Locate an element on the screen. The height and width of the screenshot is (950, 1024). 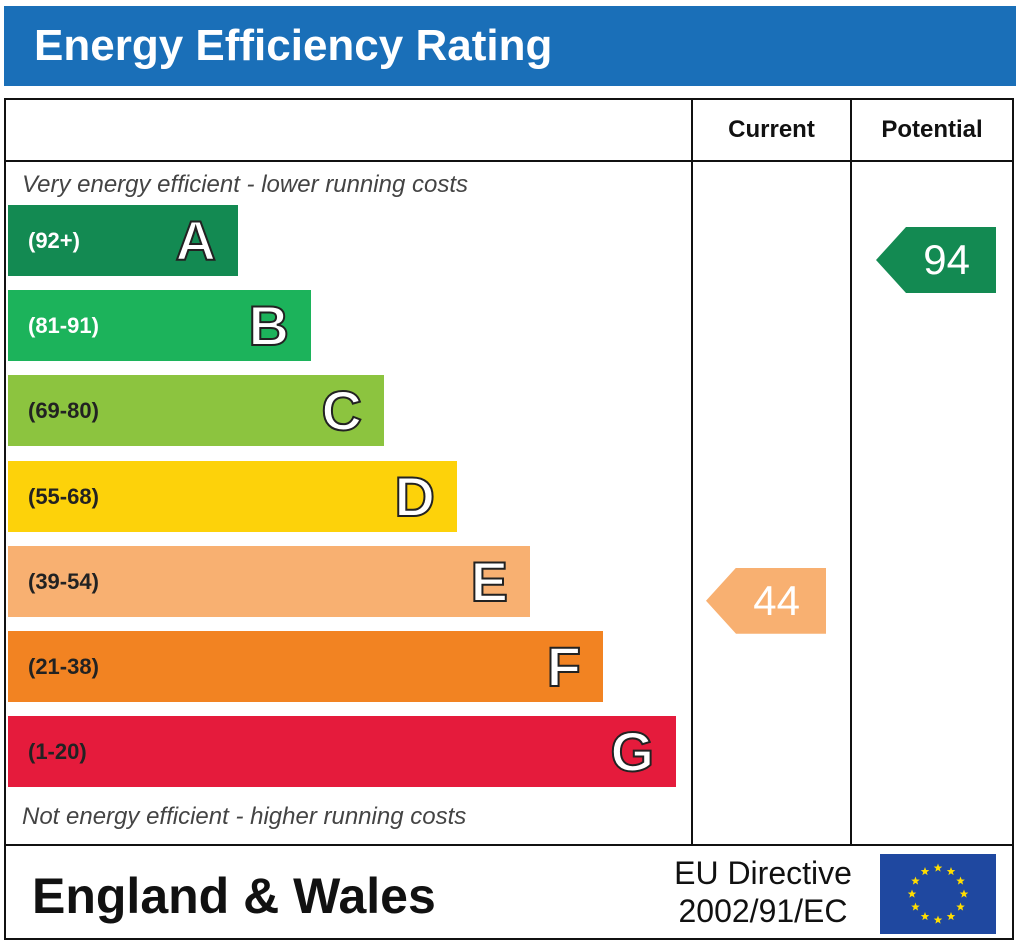
band-letter: C is located at coordinates (342, 410).